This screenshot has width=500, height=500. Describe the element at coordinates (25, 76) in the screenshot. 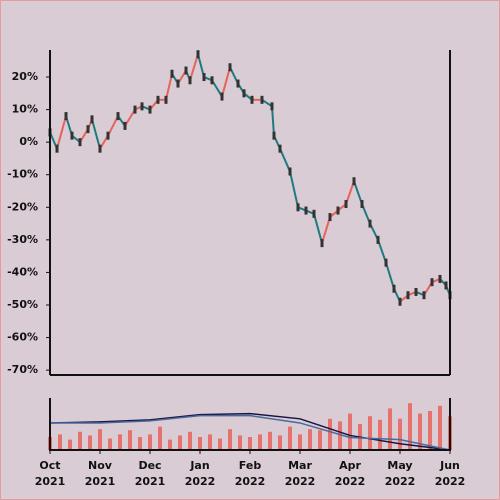

I see `y-tick-label: 20%` at that location.